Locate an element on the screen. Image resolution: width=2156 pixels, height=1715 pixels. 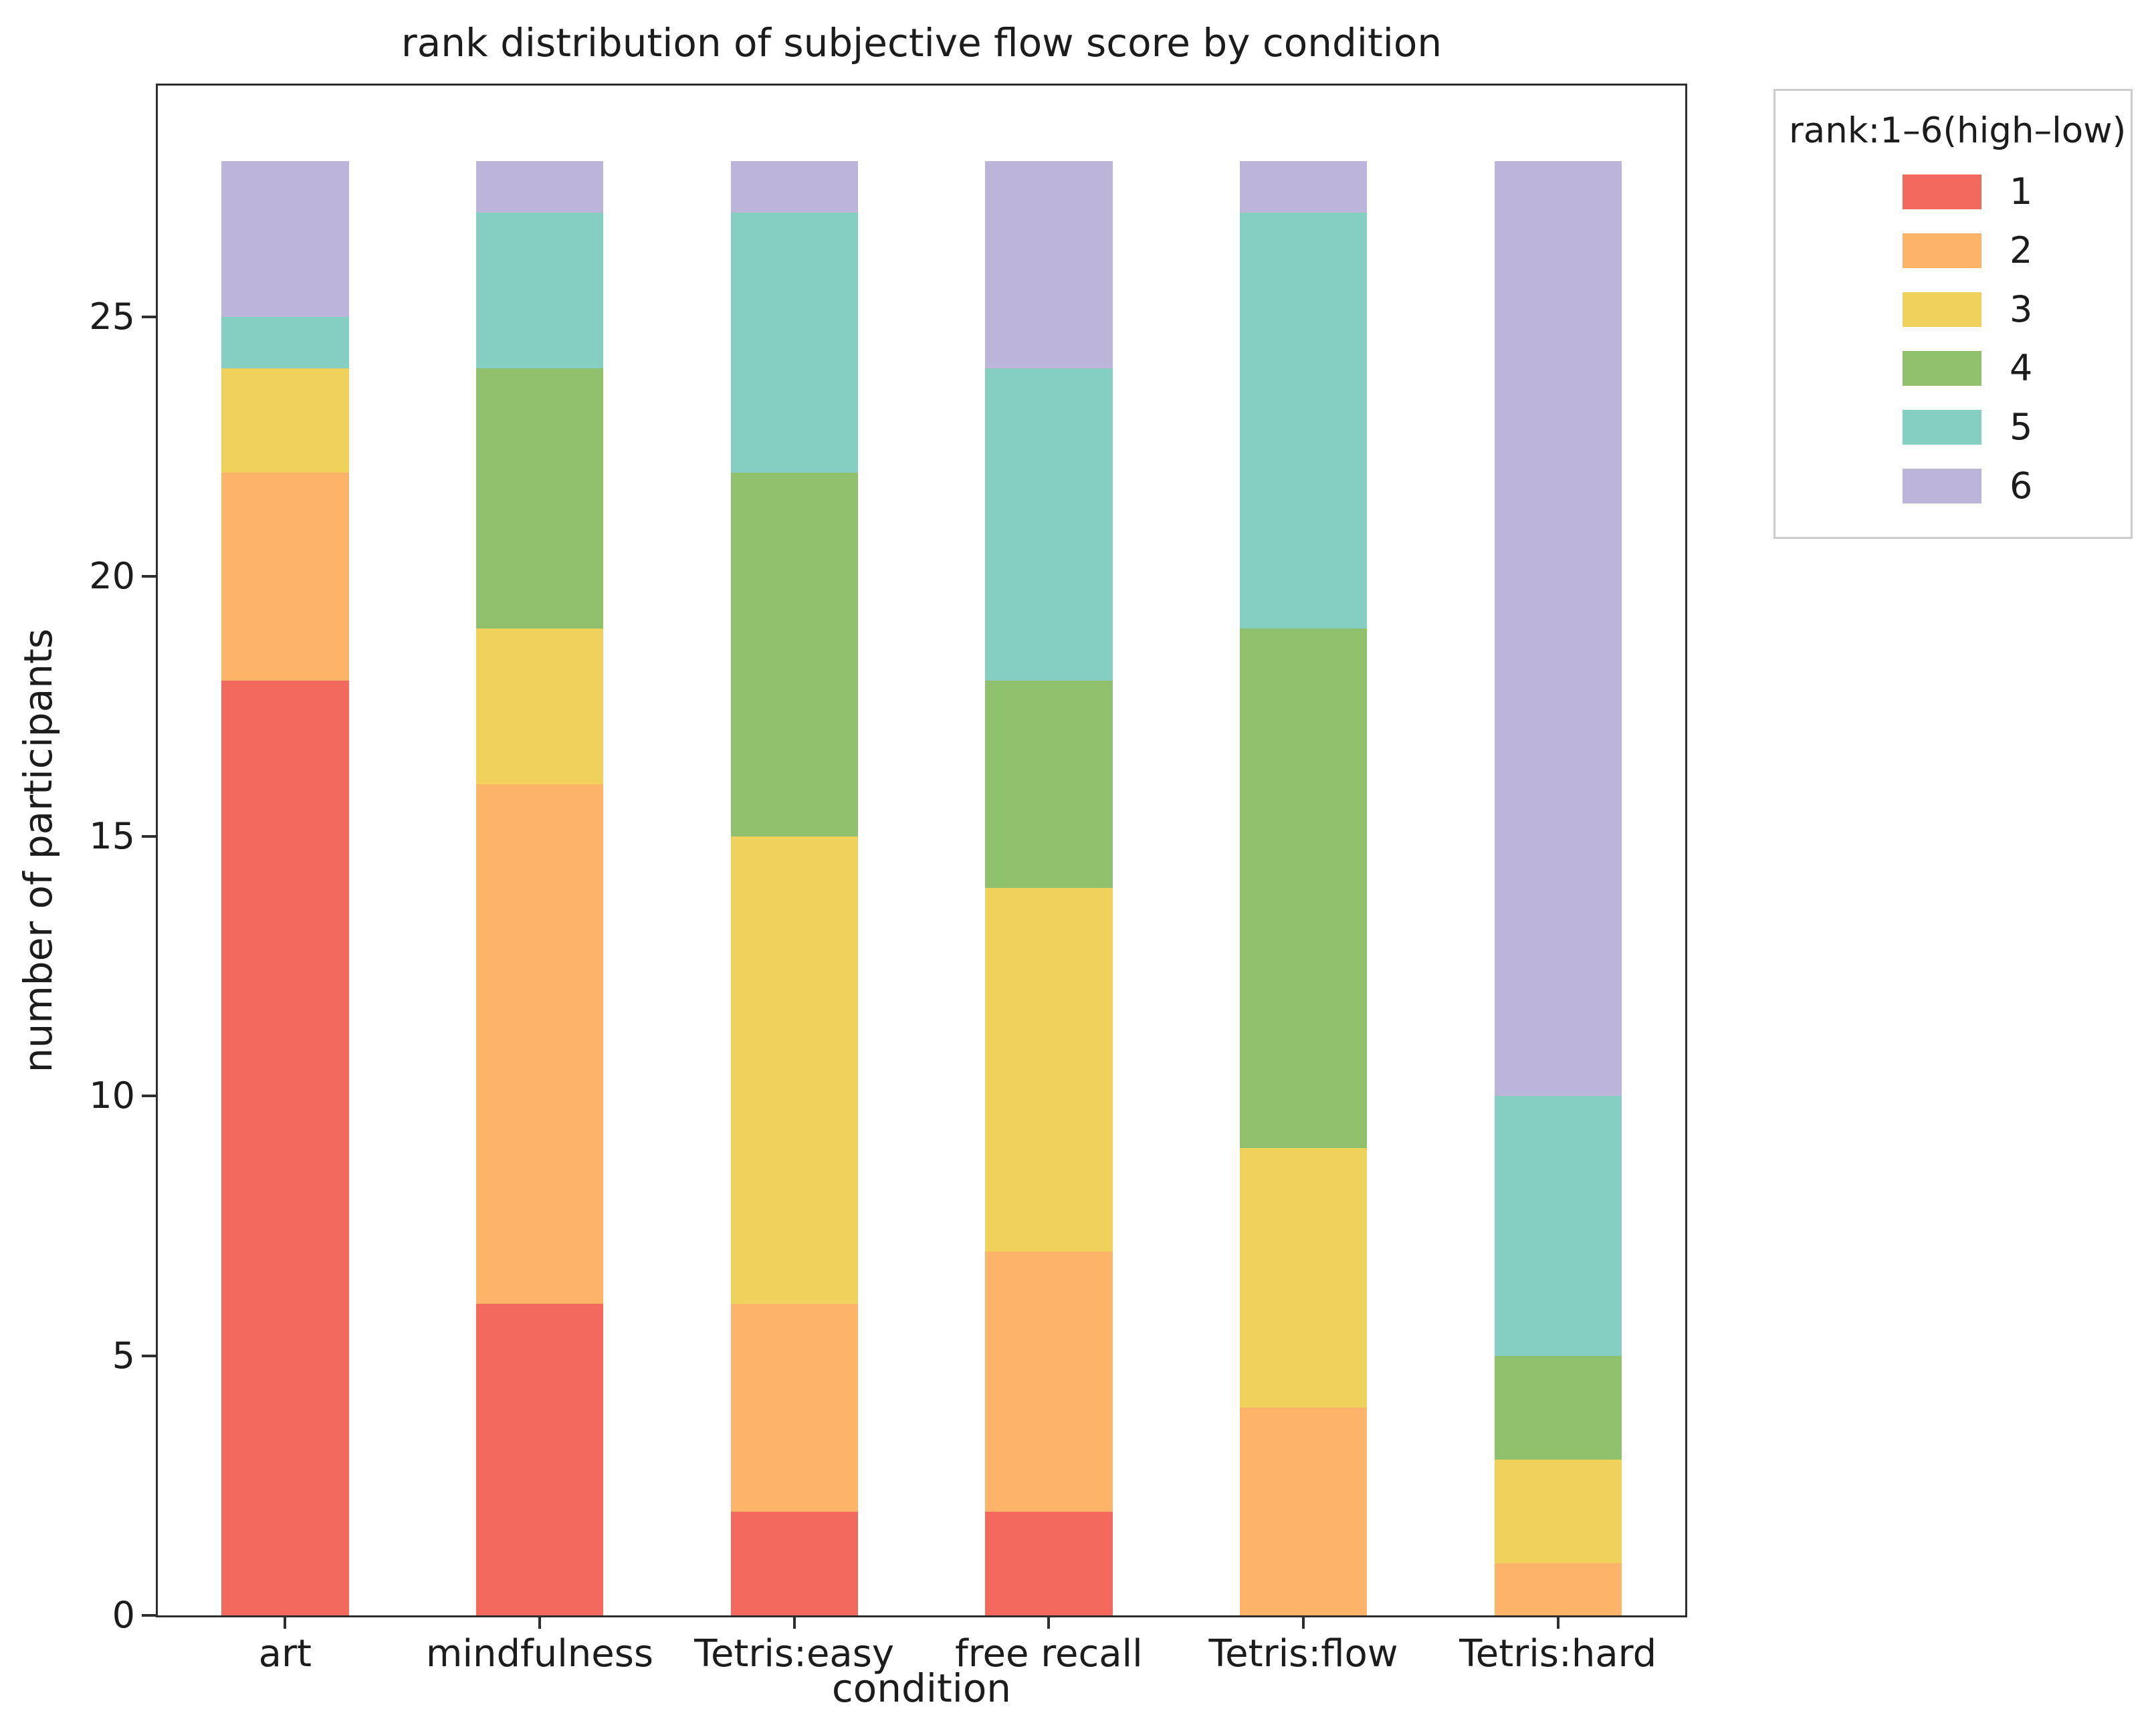
bar-slot-tetris-flow is located at coordinates (1304, 851).